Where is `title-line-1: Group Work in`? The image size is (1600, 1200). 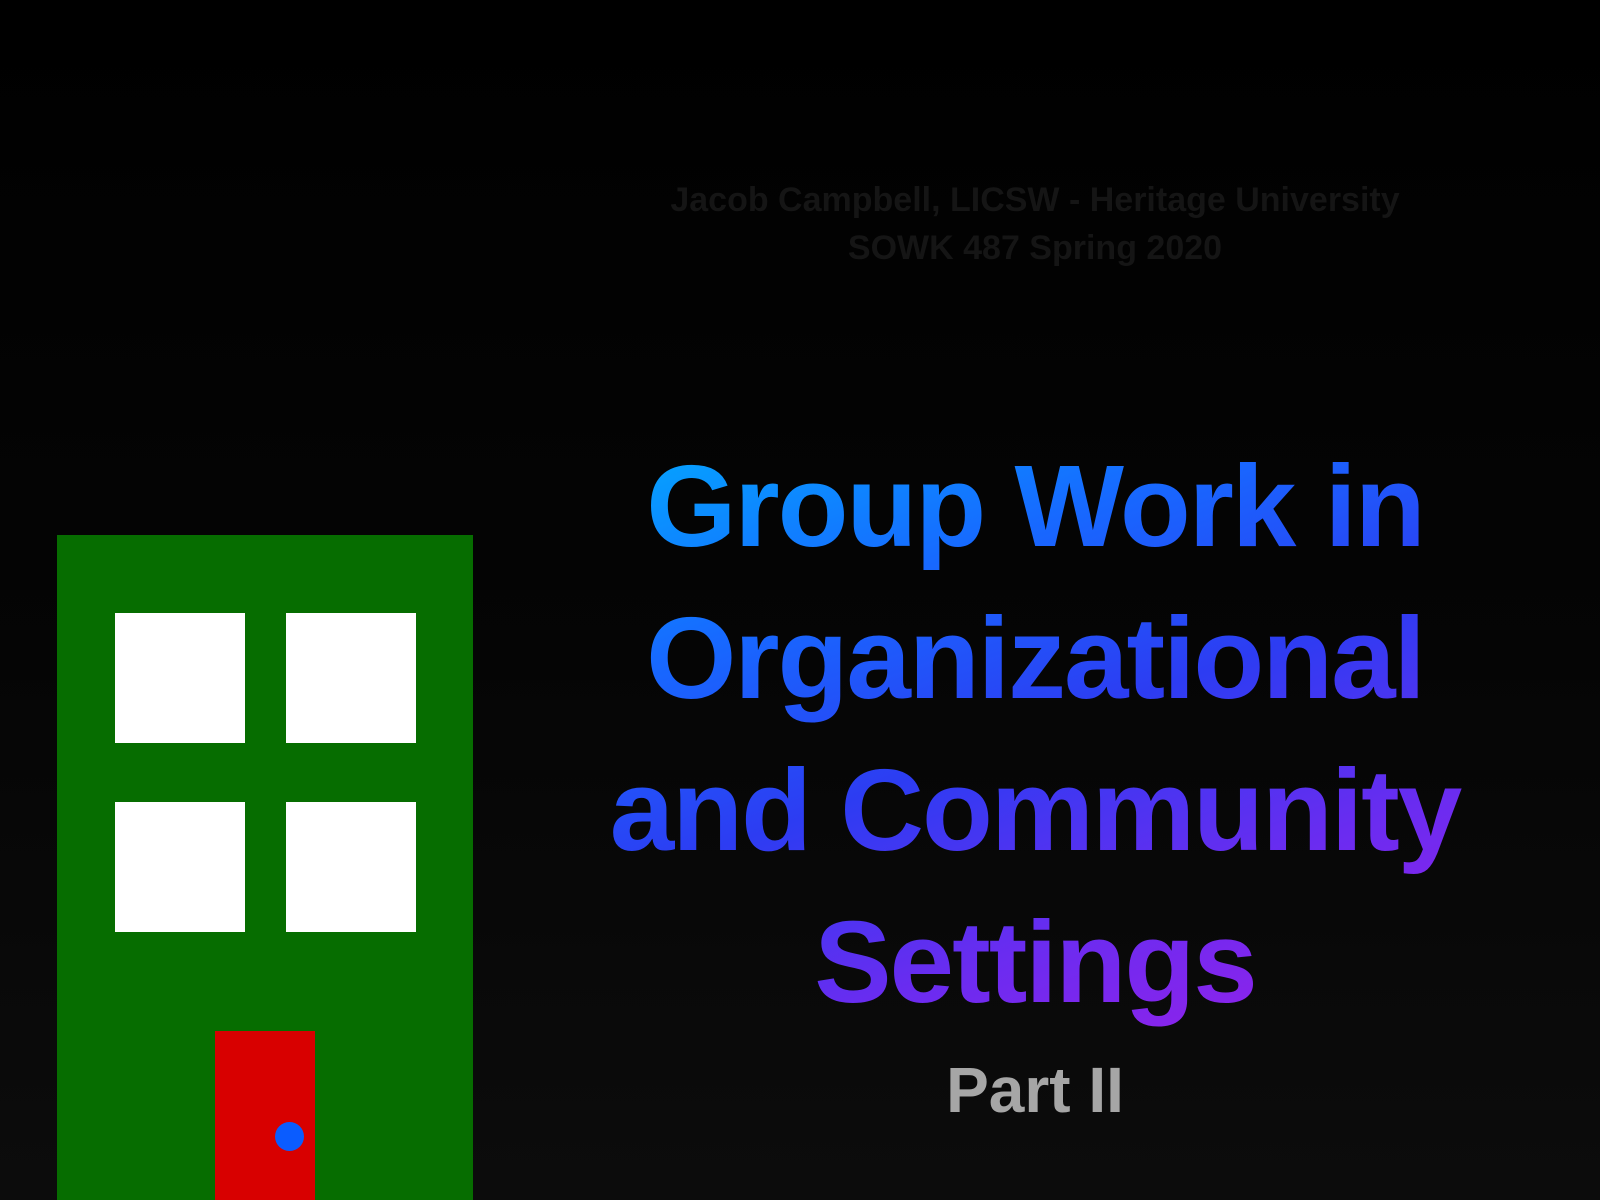 title-line-1: Group Work in is located at coordinates (1035, 506).